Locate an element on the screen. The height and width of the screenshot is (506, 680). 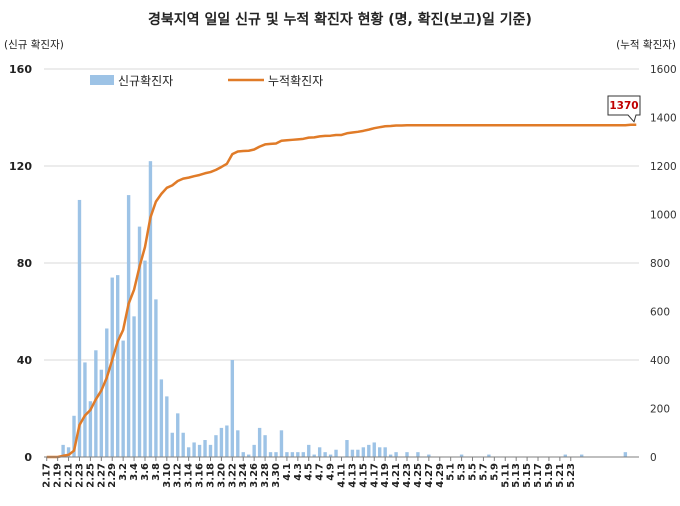
x-tick-label: 5.13 is located at coordinates (516, 475).